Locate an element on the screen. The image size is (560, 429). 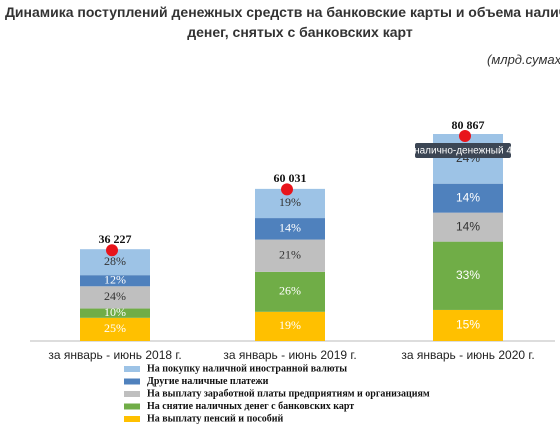
total-label: 36 227 is located at coordinates (115, 239).